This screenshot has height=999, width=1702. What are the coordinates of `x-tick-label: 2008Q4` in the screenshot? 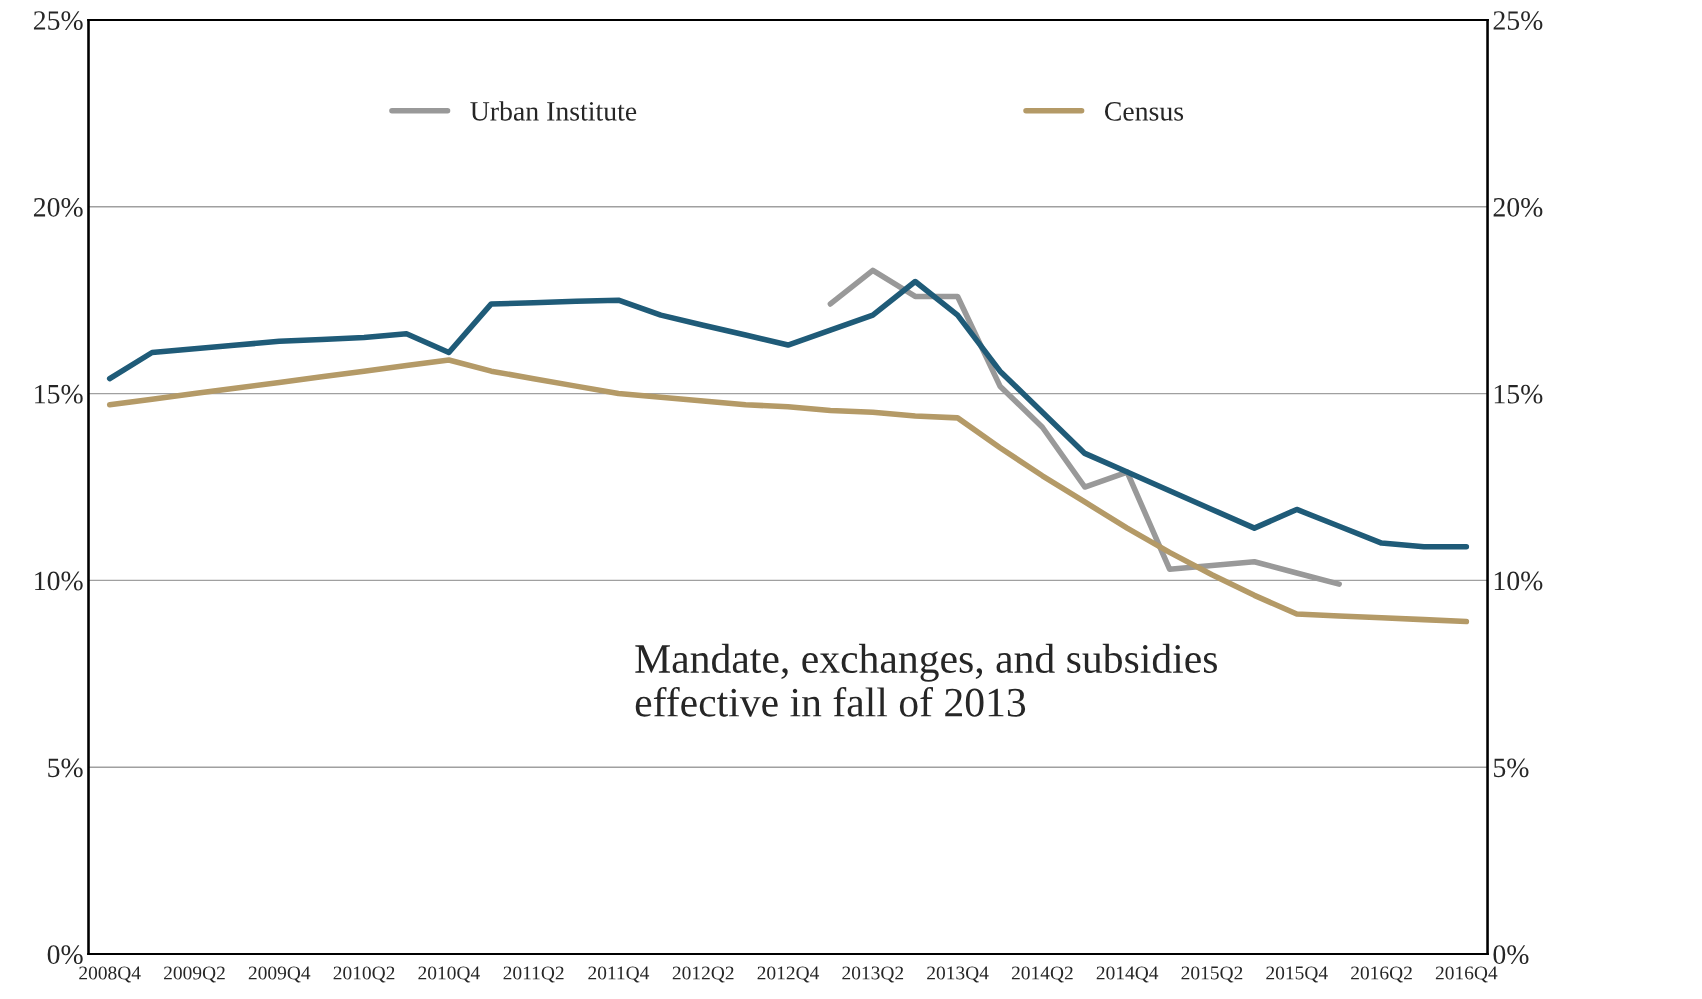 It's located at (110, 974).